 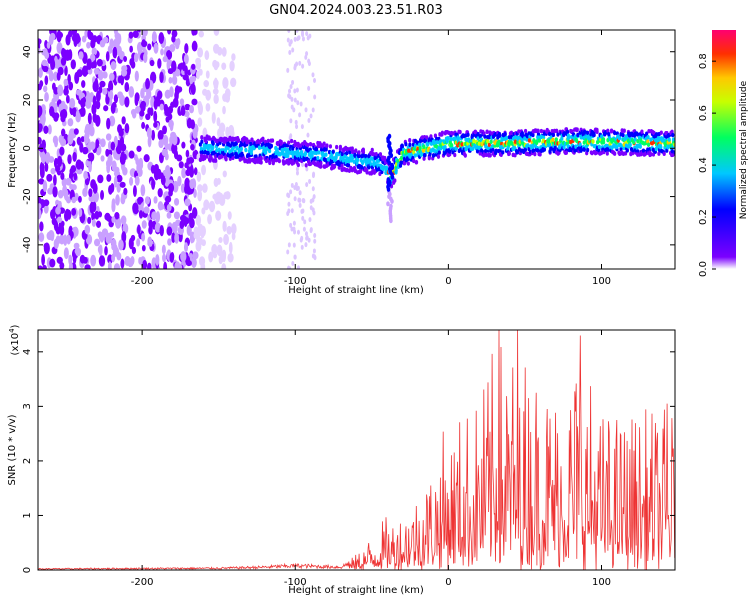 What do you see at coordinates (356, 10) in the screenshot?
I see `chart-title: GN04.2024.003.23.51.R03` at bounding box center [356, 10].